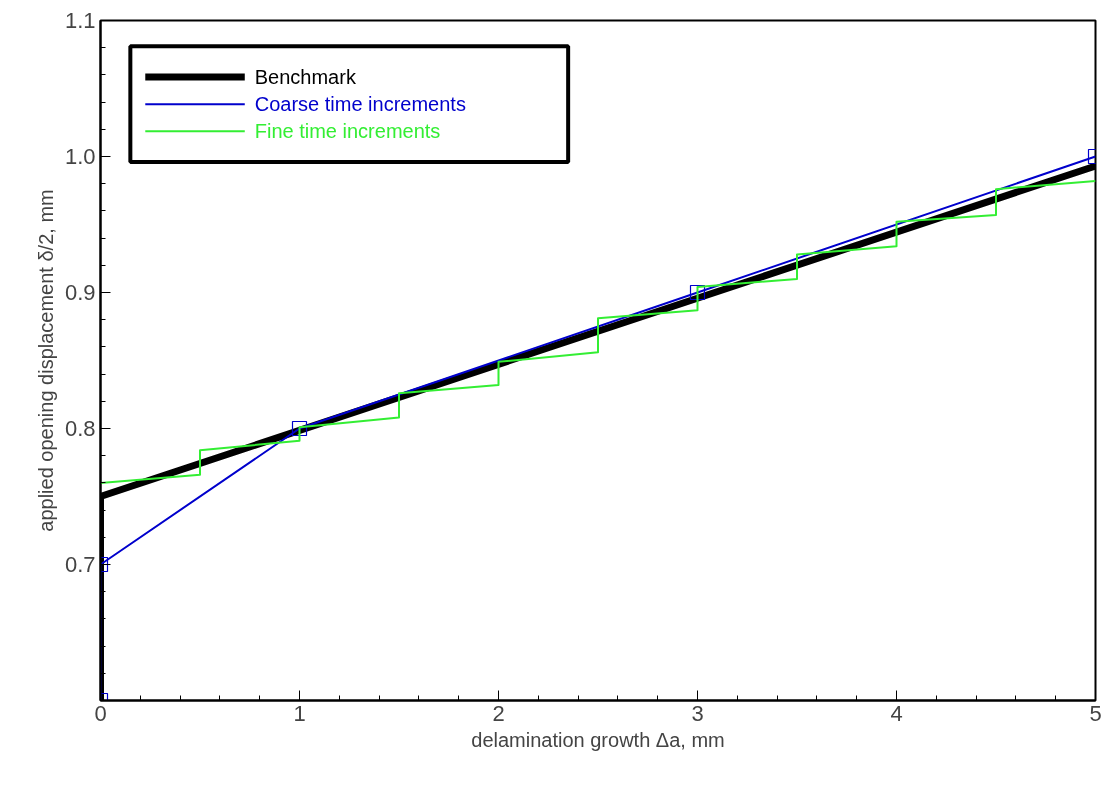 This screenshot has height=794, width=1117. Describe the element at coordinates (498, 713) in the screenshot. I see `x-tick-label: 2` at that location.